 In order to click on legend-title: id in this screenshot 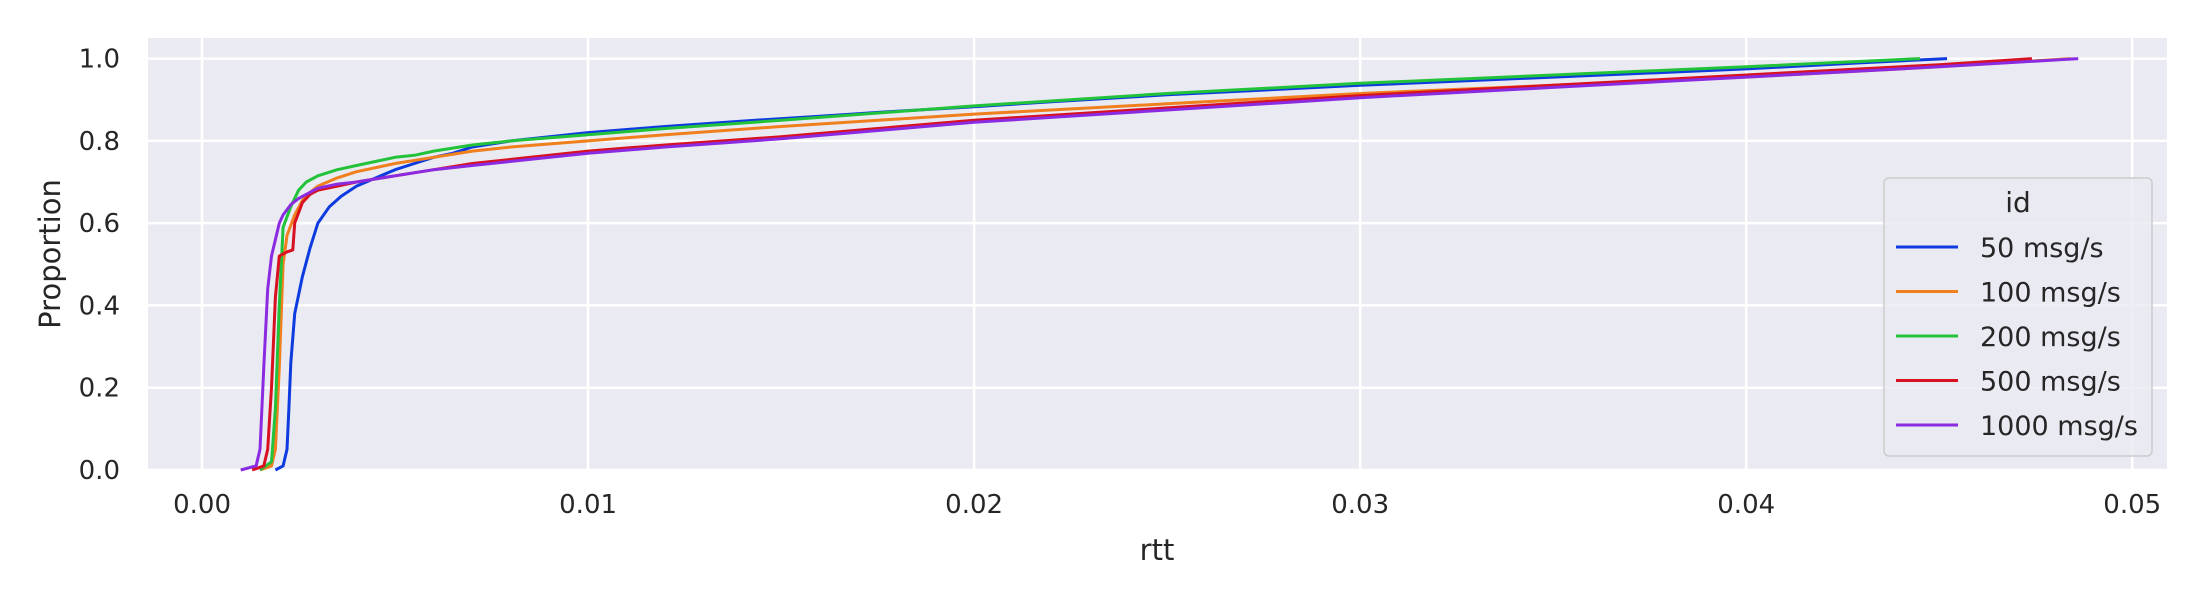, I will do `click(2018, 202)`.